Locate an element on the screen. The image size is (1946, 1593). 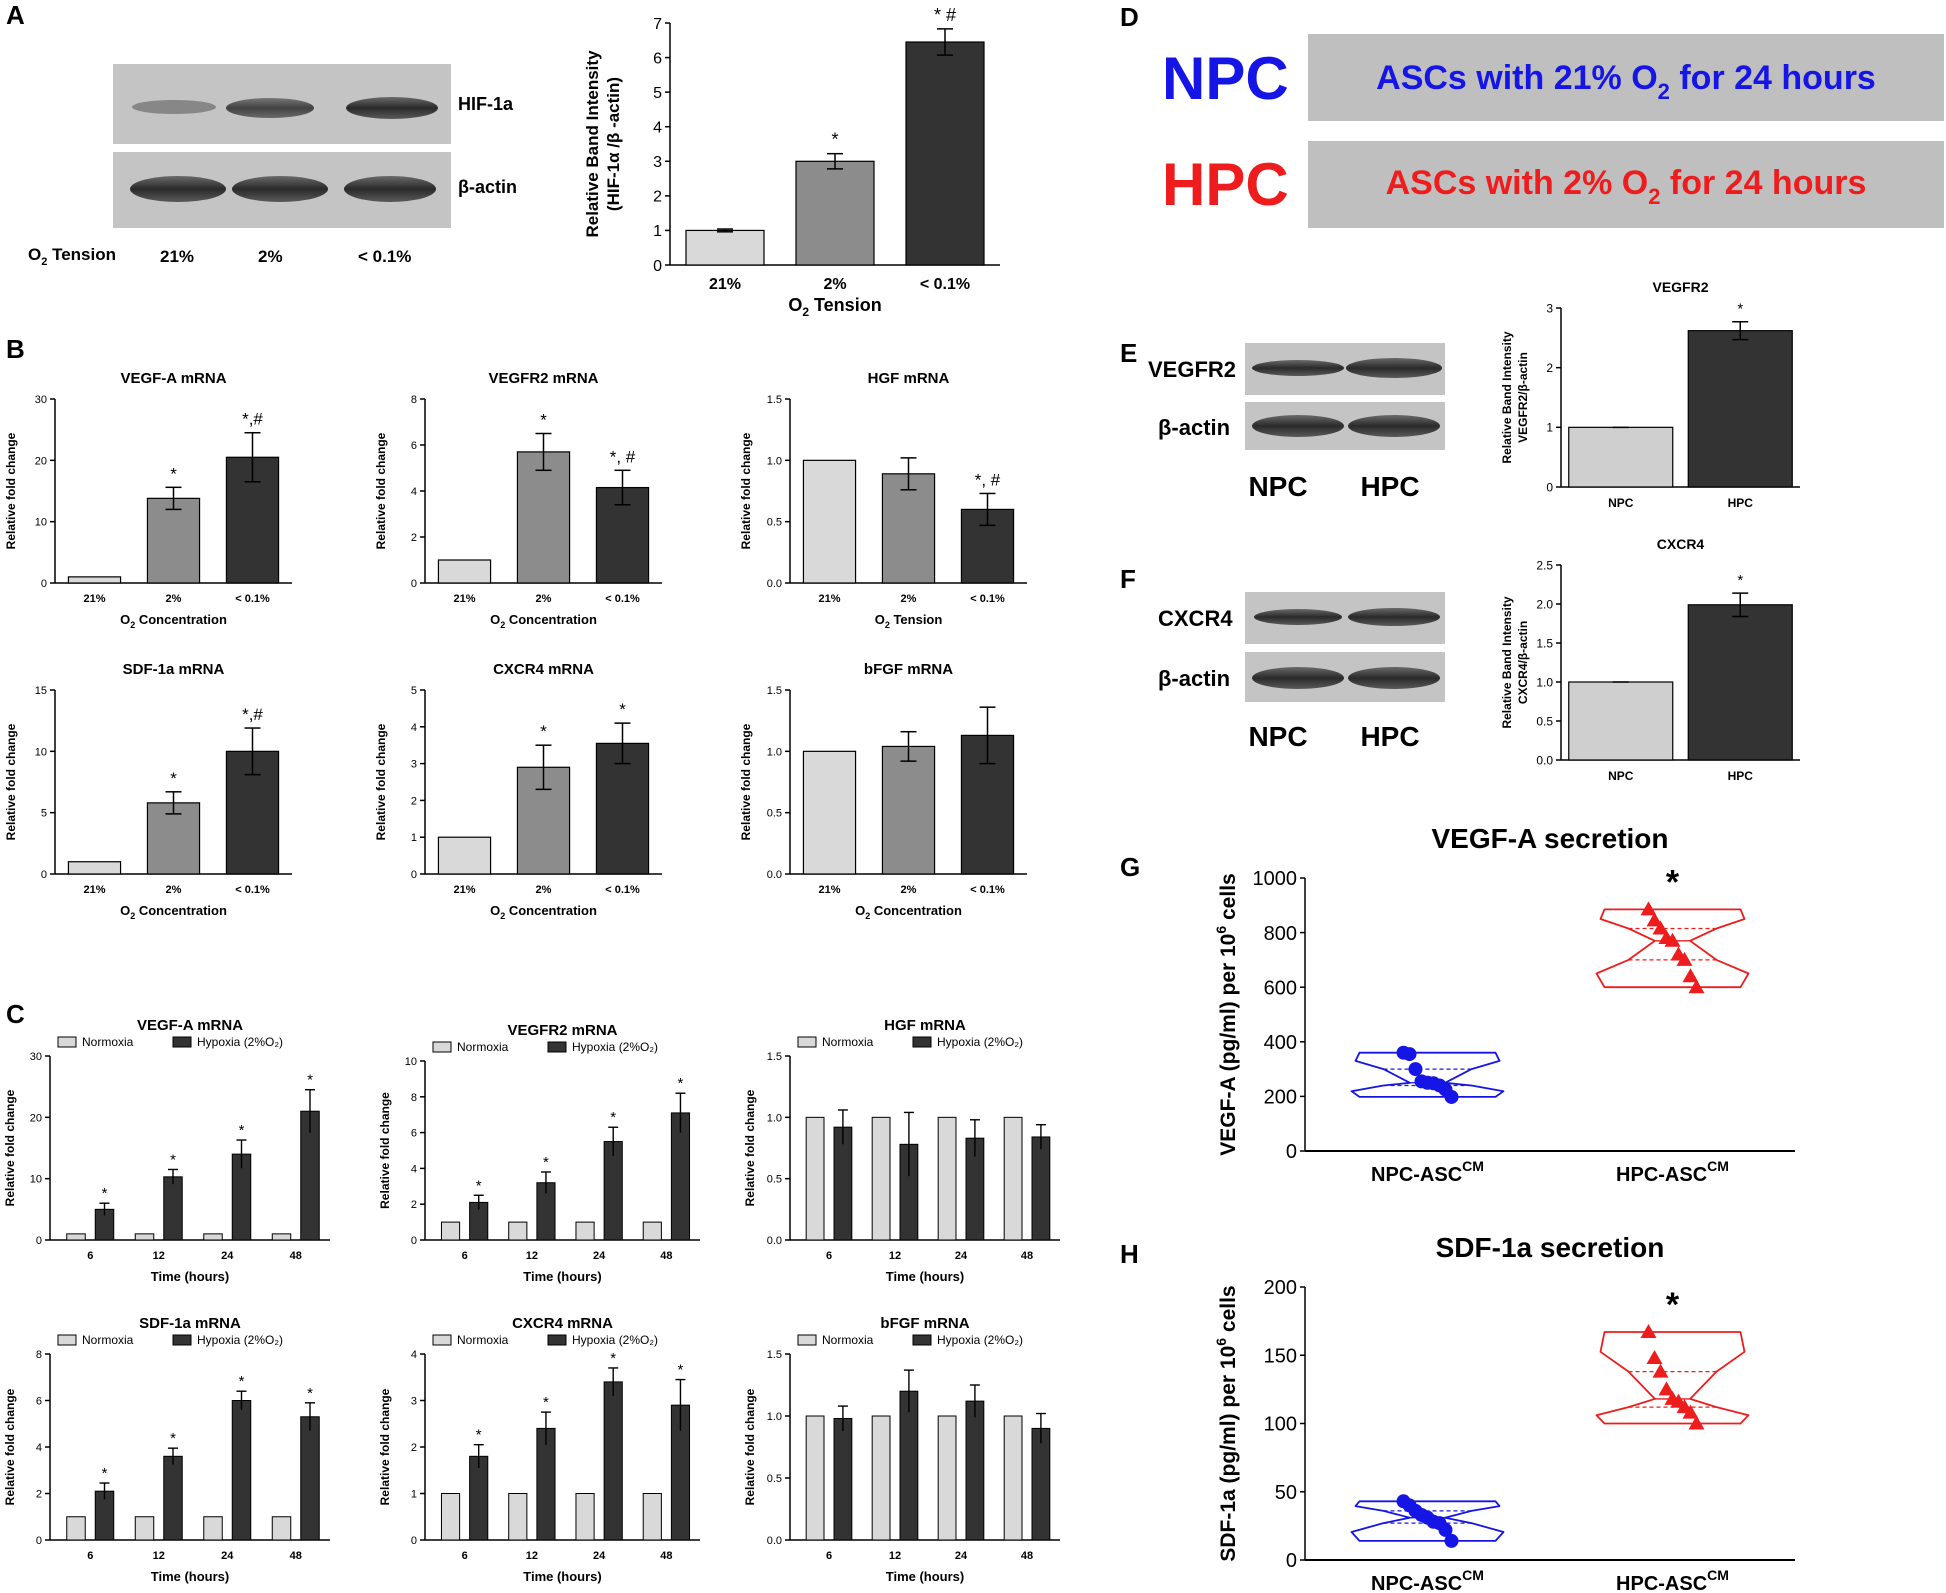
significance-b1-2: *,# is located at coordinates (252, 419).